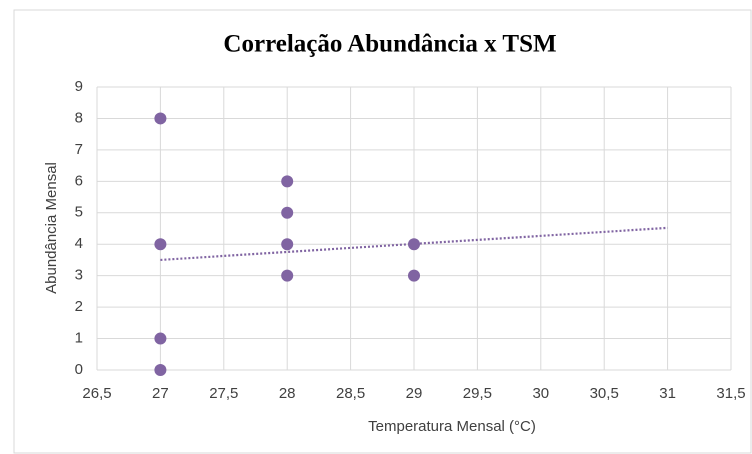  I want to click on y-axis-title: Abundância Mensal, so click(51, 228).